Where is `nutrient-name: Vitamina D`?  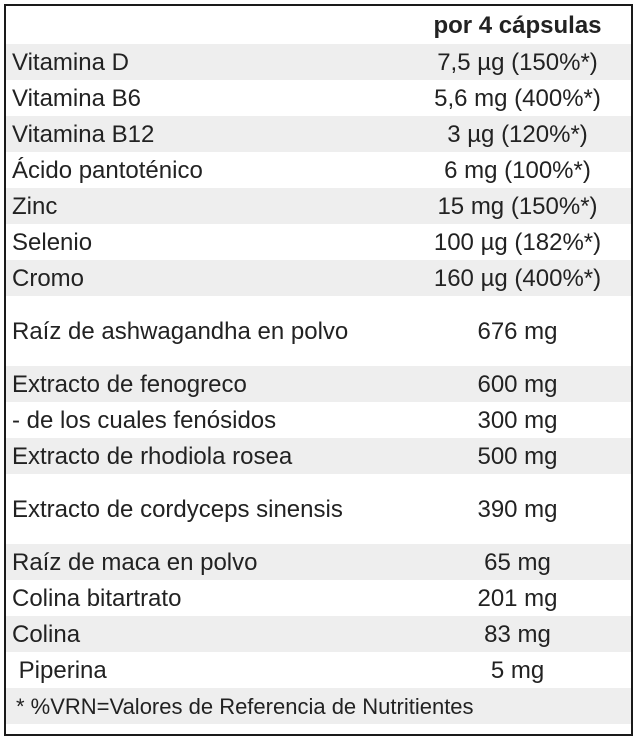
nutrient-name: Vitamina D is located at coordinates (206, 62).